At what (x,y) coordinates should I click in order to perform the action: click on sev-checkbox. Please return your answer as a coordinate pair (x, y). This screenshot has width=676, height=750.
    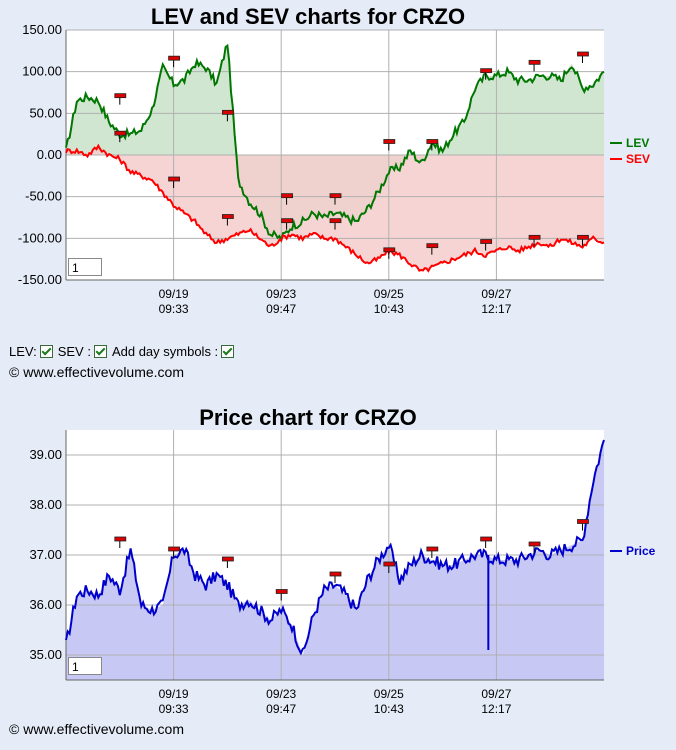
    Looking at the image, I should click on (100, 351).